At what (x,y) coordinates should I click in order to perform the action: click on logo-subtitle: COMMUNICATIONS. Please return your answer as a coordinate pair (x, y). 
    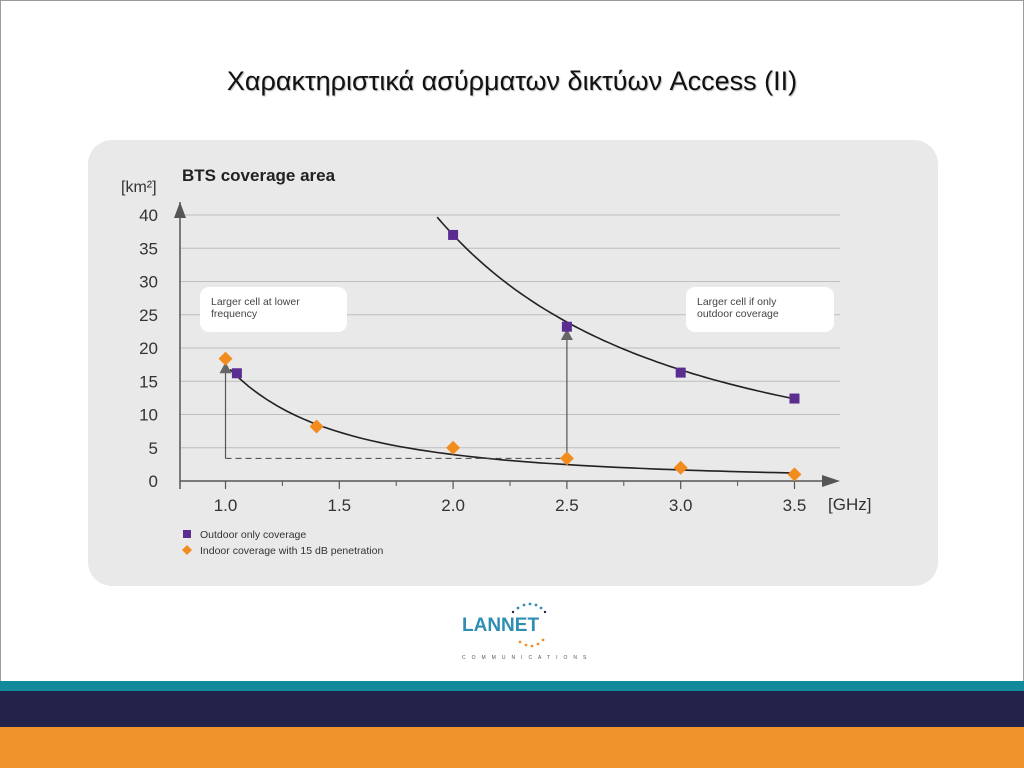
    Looking at the image, I should click on (527, 658).